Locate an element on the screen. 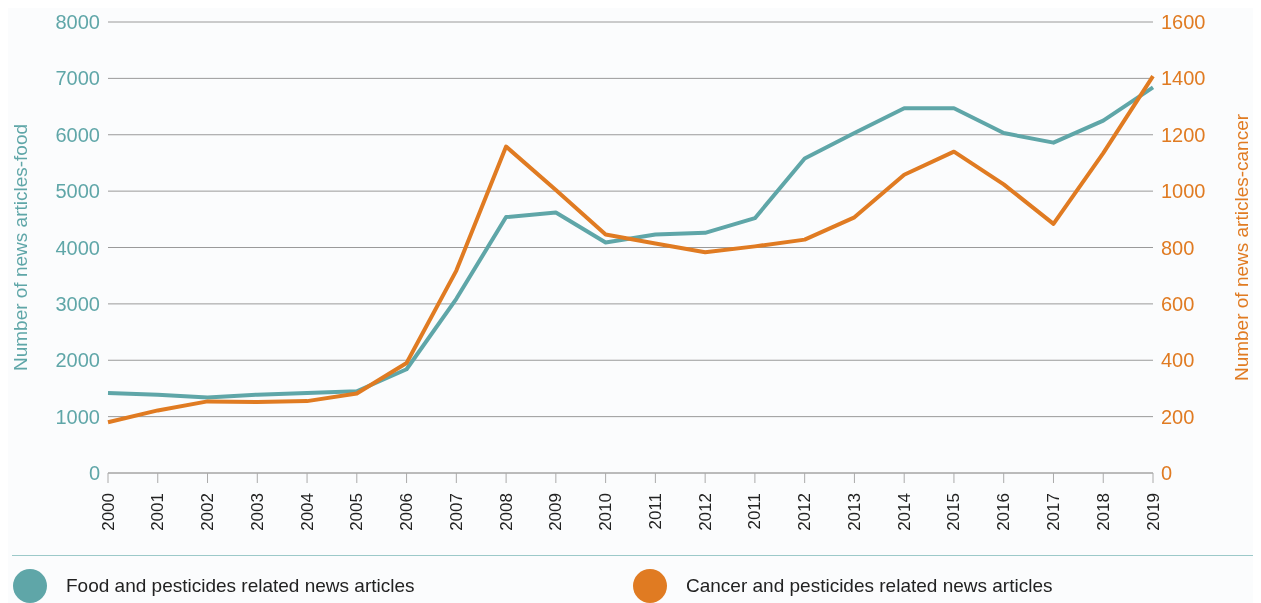 The width and height of the screenshot is (1261, 603). x-tick-label: 2018 is located at coordinates (1103, 512).